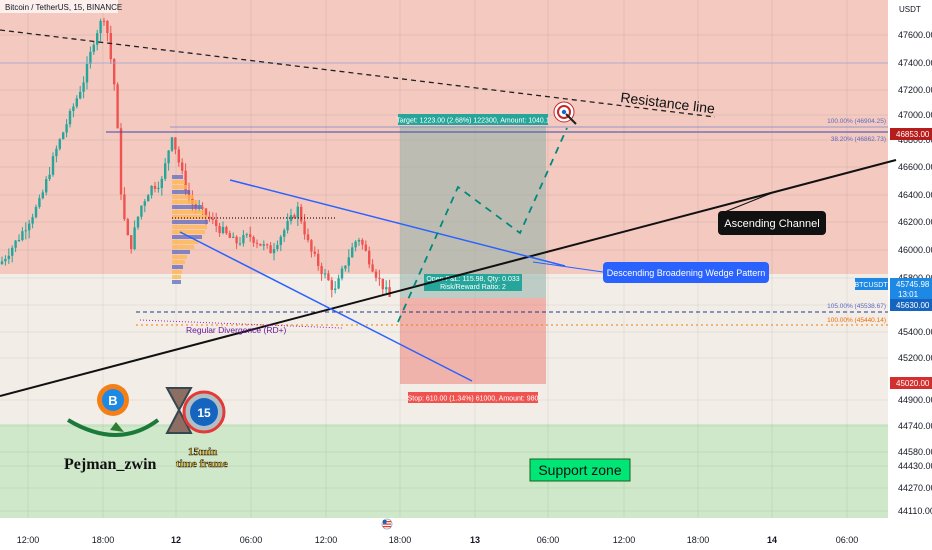 The height and width of the screenshot is (550, 932). I want to click on support-zone-label: Support zone, so click(579, 470).